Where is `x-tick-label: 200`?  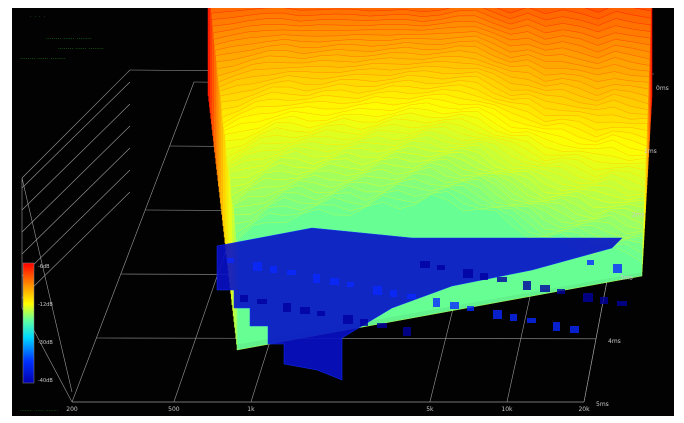
x-tick-label: 200 is located at coordinates (72, 409).